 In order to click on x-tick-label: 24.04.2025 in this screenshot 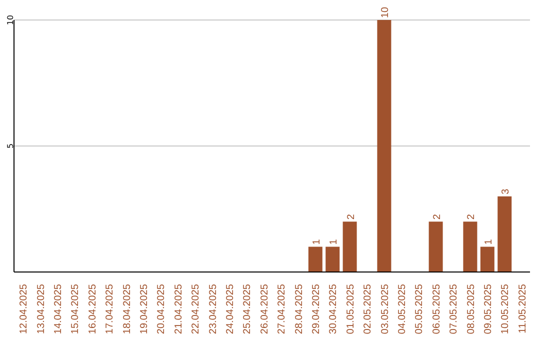, I will do `click(230, 309)`.